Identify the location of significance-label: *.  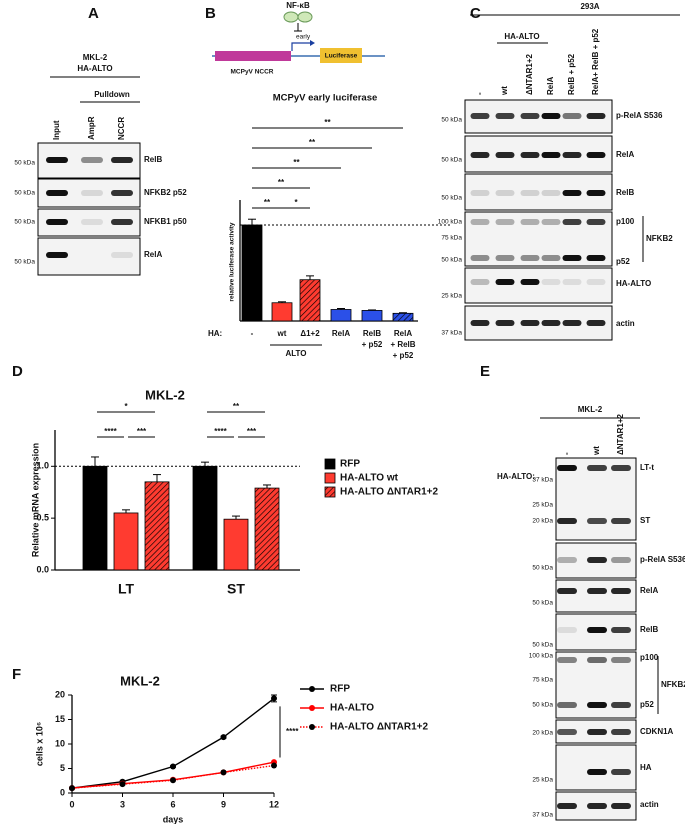
(126, 406).